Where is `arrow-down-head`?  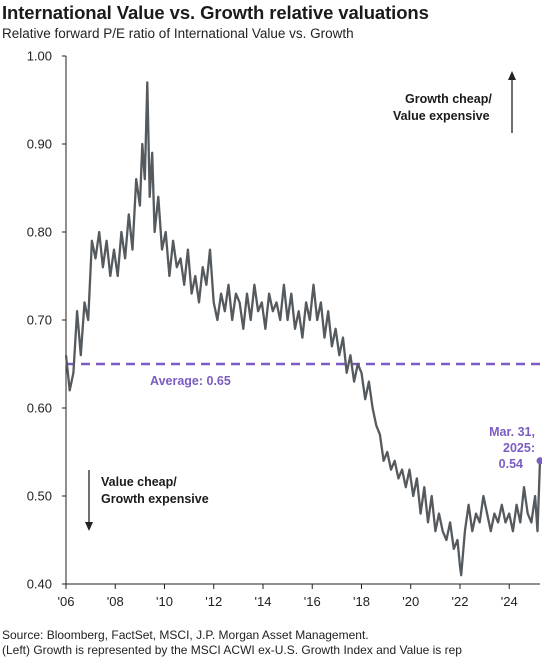 arrow-down-head is located at coordinates (89, 526).